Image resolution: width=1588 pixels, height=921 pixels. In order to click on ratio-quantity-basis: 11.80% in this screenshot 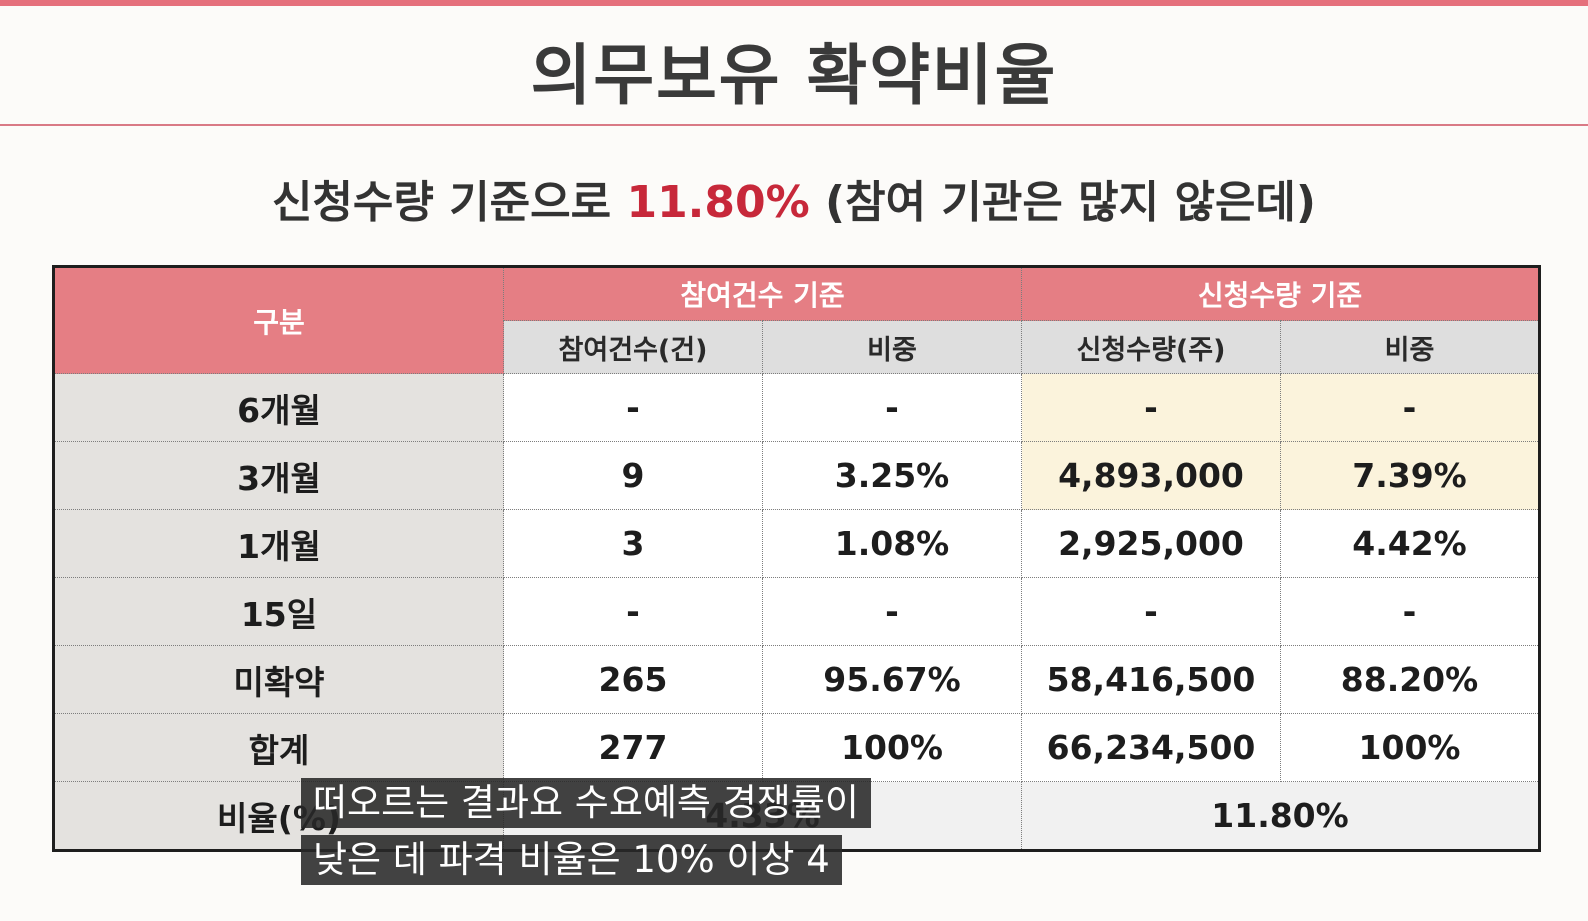, I will do `click(1280, 816)`.